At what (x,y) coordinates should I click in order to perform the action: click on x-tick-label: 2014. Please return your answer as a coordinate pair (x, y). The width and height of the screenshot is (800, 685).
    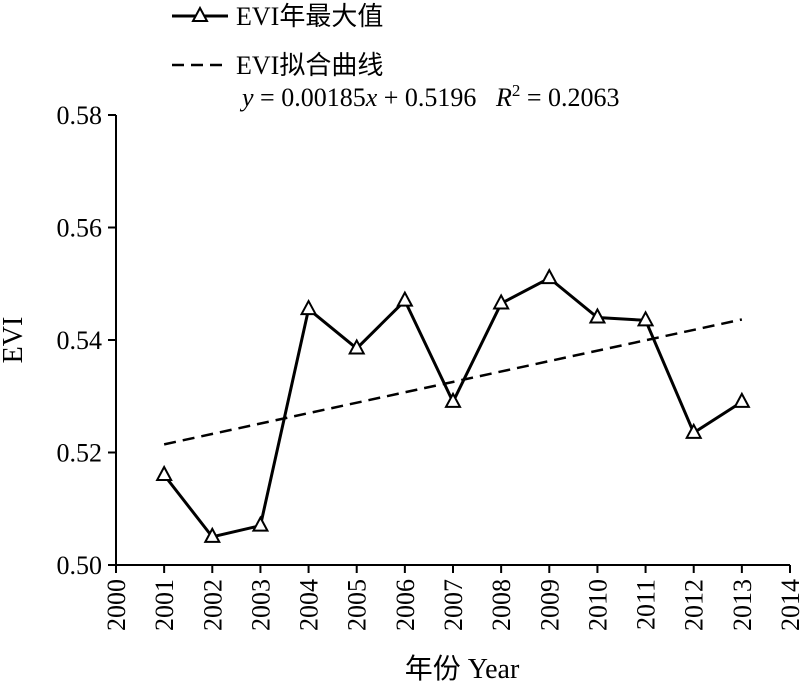
    Looking at the image, I should click on (788, 605).